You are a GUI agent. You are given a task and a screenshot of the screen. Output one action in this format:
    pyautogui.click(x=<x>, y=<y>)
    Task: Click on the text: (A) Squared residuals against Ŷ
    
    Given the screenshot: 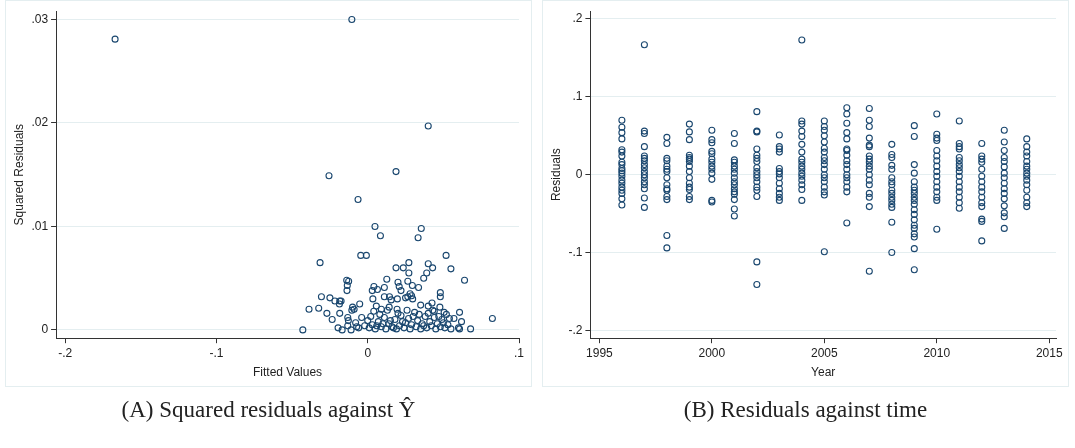 What is the action you would take?
    pyautogui.click(x=268, y=410)
    